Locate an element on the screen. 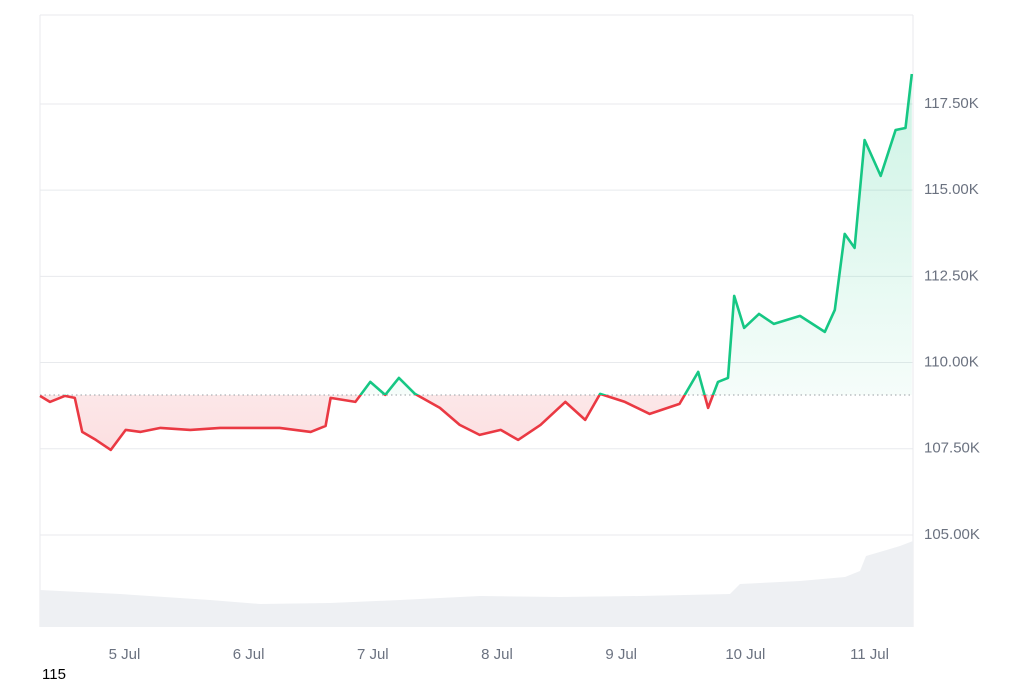 The image size is (1024, 683). y-tick-label: 115.00K is located at coordinates (951, 189).